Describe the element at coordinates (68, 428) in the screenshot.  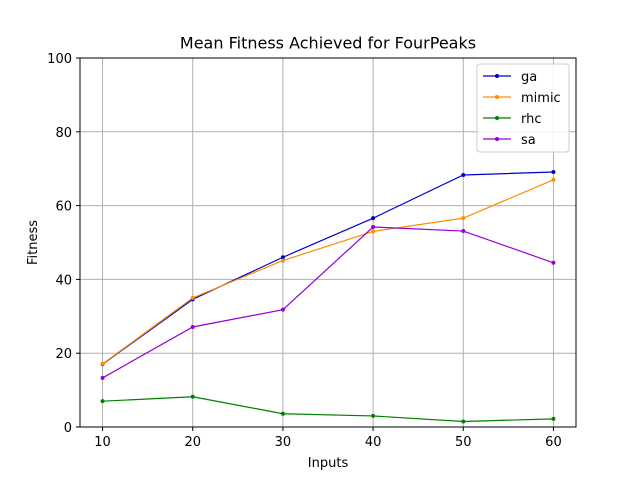
I see `y-tick-label: 0` at that location.